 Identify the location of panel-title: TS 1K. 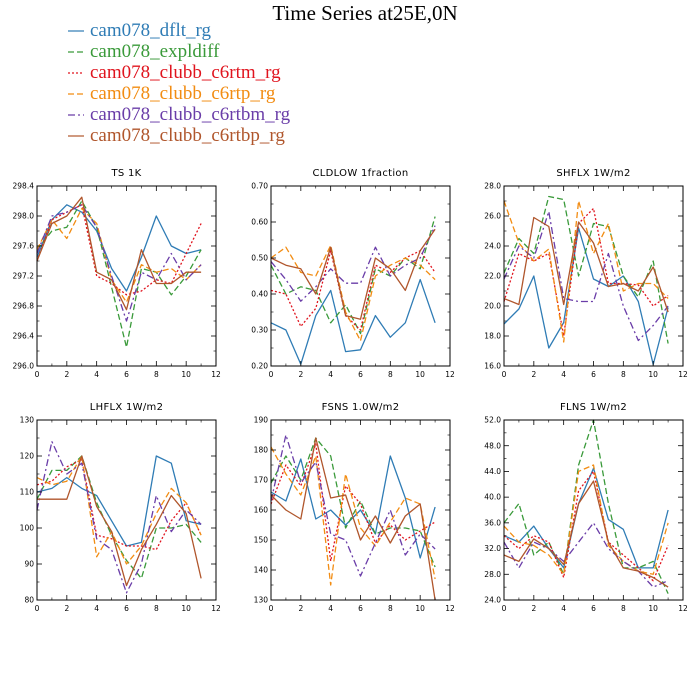
(125, 173).